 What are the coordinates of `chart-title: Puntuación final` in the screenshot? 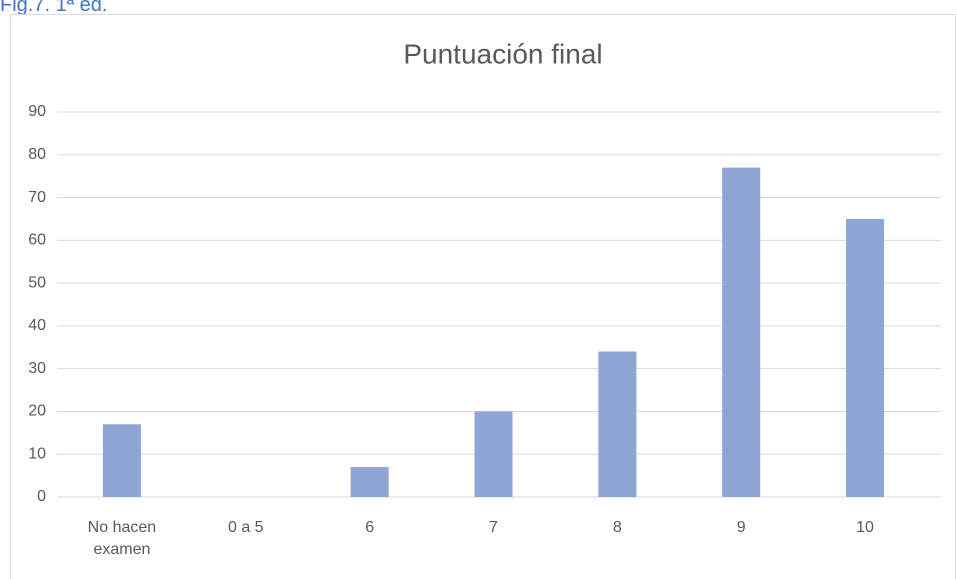 It's located at (502, 53).